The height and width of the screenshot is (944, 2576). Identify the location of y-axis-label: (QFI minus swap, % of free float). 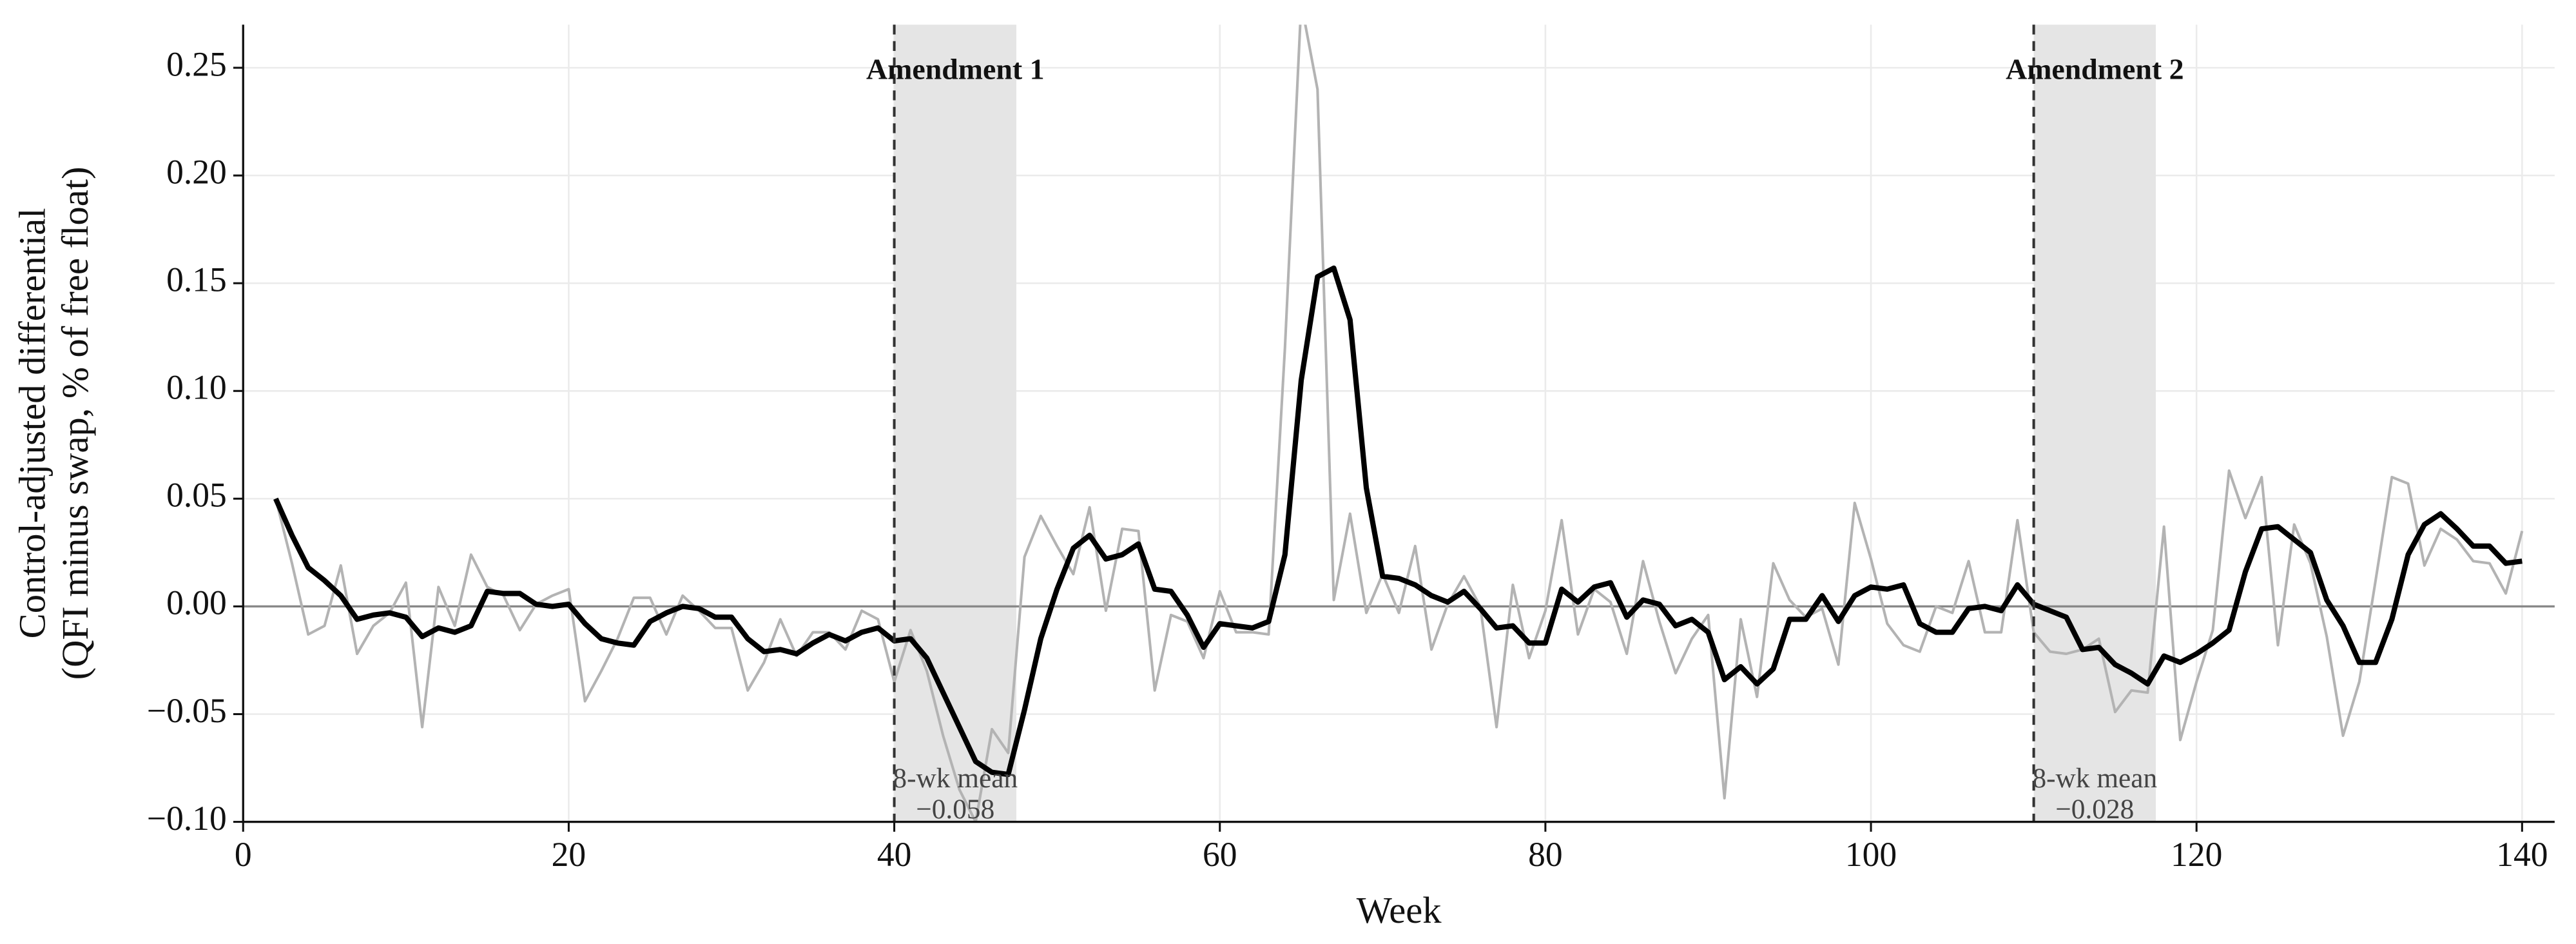
(75, 423).